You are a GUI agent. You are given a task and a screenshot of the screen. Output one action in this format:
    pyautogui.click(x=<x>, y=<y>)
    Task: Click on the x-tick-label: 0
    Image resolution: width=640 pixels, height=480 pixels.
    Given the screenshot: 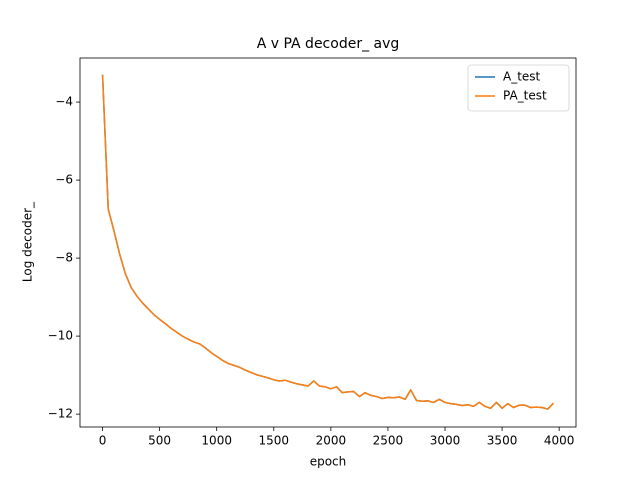 What is the action you would take?
    pyautogui.click(x=103, y=441)
    